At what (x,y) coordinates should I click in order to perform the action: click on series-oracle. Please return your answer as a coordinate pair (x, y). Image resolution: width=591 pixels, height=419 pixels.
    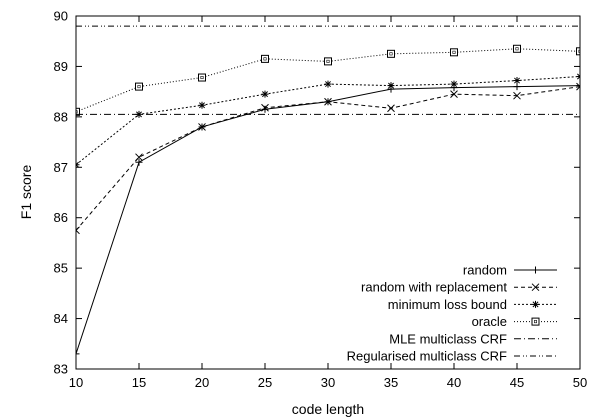
    Looking at the image, I should click on (328, 80).